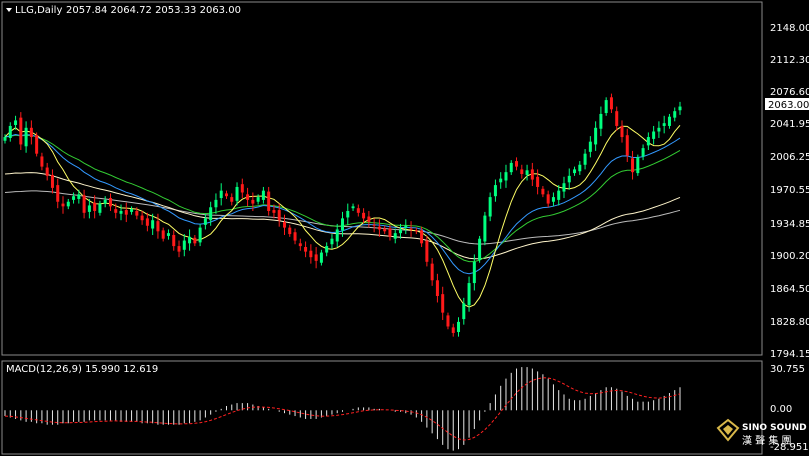 Image resolution: width=809 pixels, height=456 pixels. What do you see at coordinates (789, 60) in the screenshot?
I see `price-tick-label: 2112.30` at bounding box center [789, 60].